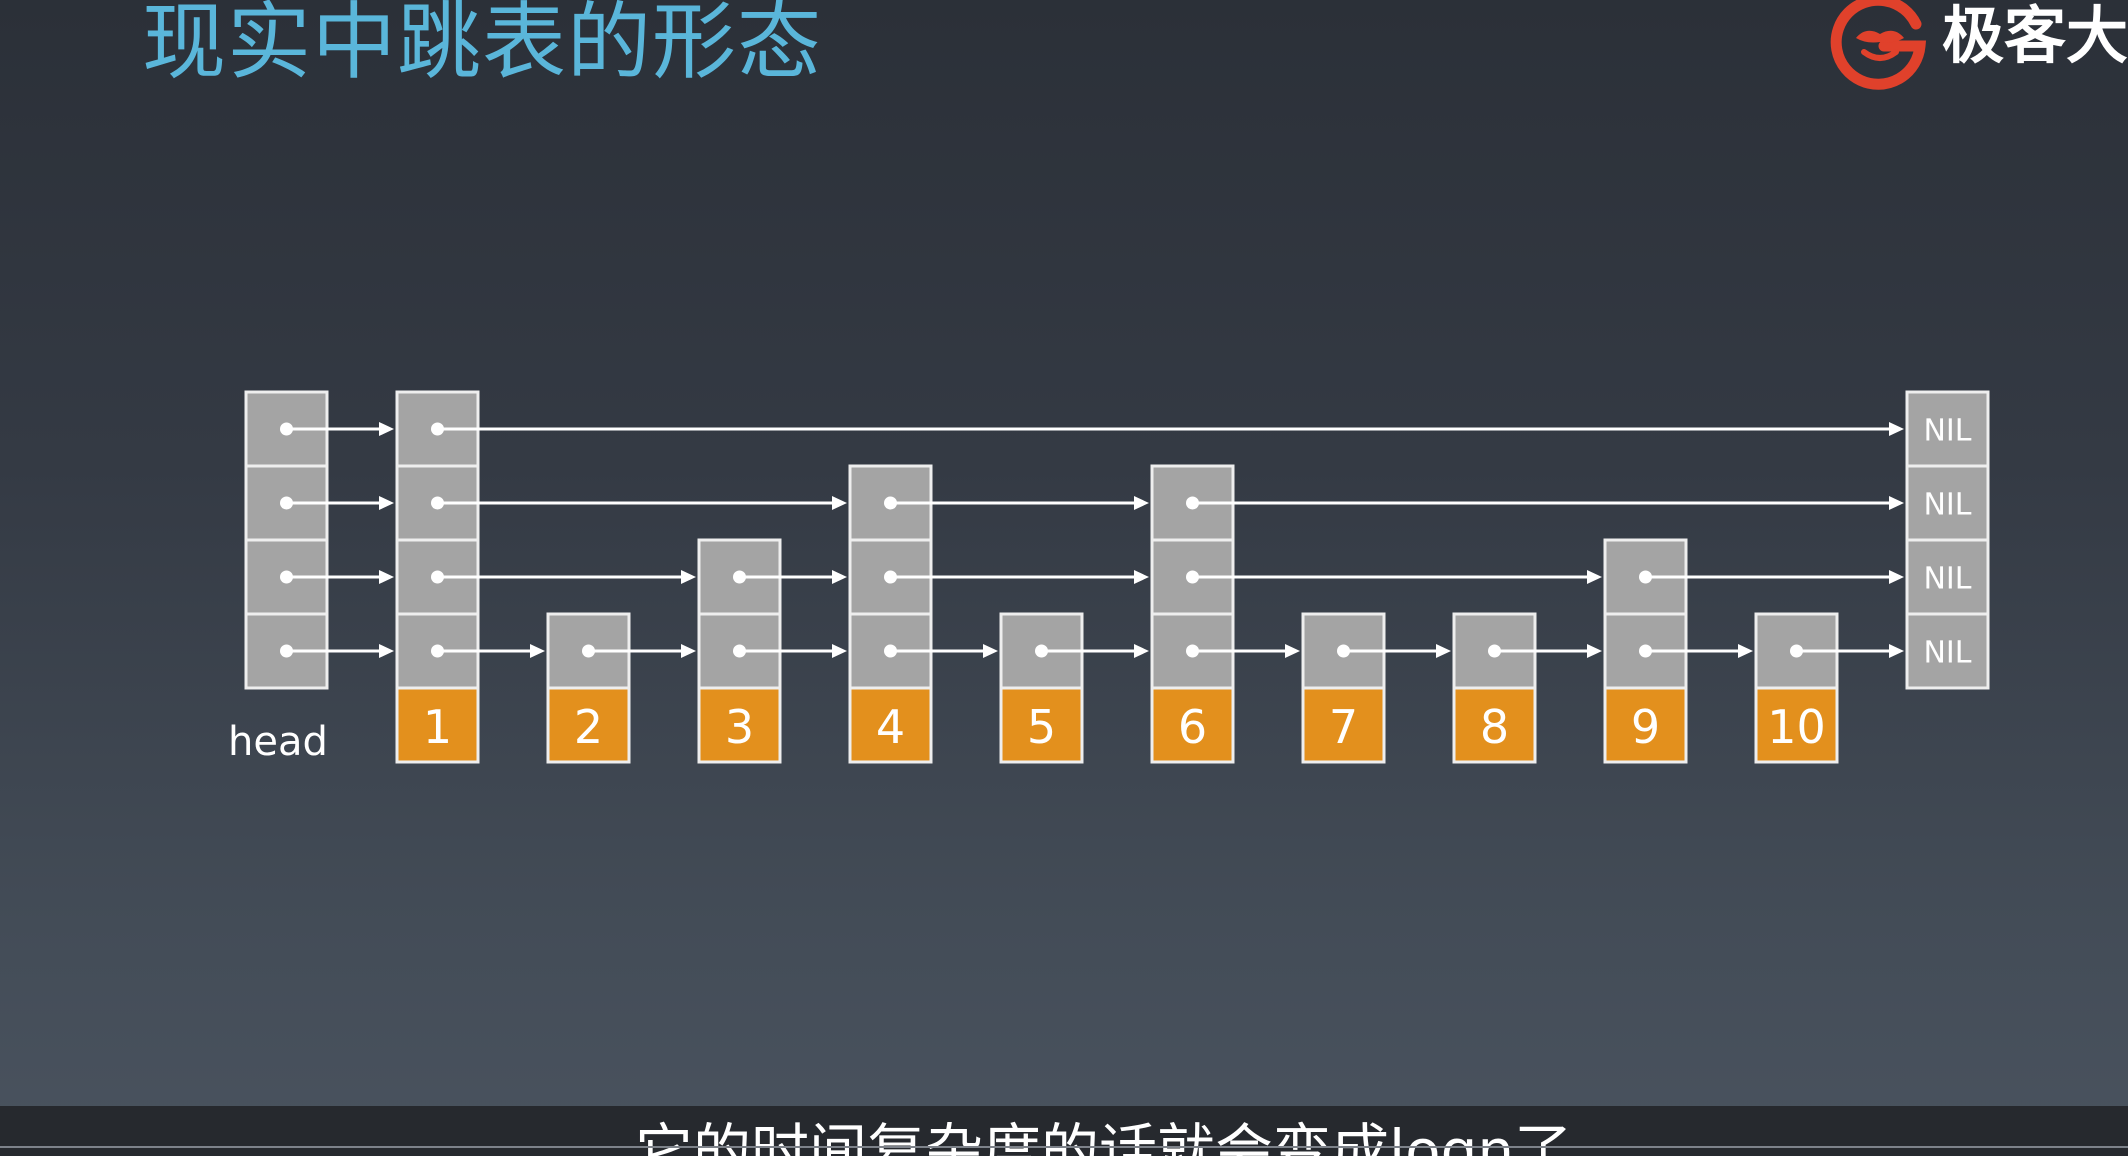  I want to click on node-6-level-3-arrowhead, so click(1896, 503).